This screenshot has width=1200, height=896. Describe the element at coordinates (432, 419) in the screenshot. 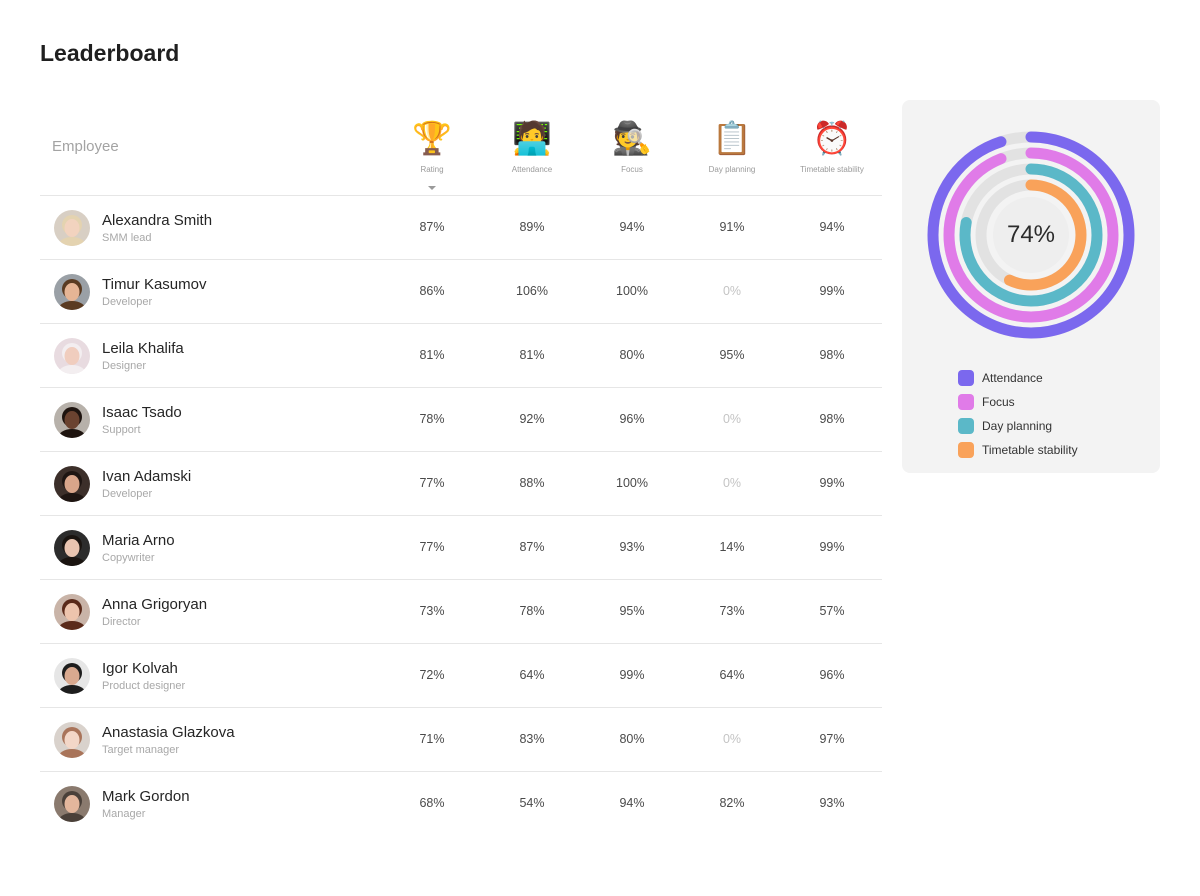

I see `cell-rating: 78%` at that location.